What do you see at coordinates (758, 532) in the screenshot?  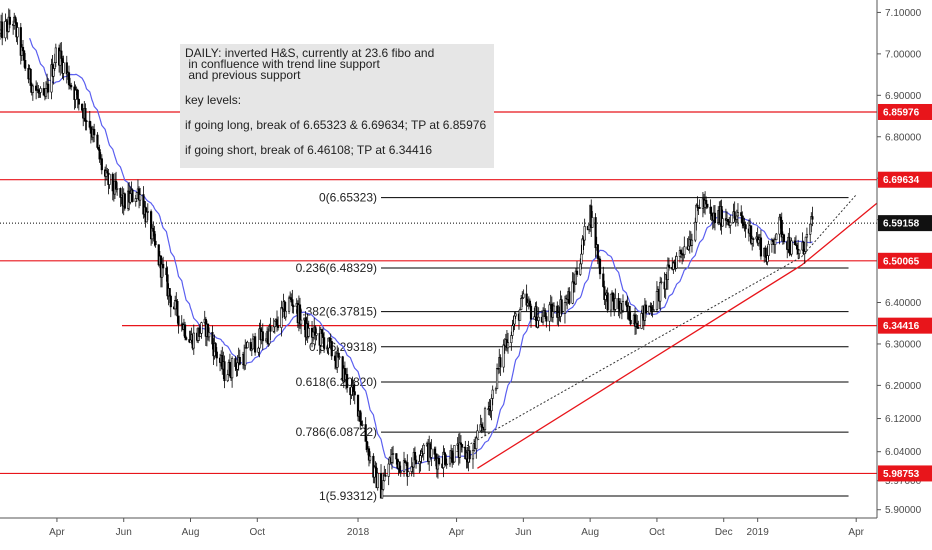 I see `time-tick-label: 2019` at bounding box center [758, 532].